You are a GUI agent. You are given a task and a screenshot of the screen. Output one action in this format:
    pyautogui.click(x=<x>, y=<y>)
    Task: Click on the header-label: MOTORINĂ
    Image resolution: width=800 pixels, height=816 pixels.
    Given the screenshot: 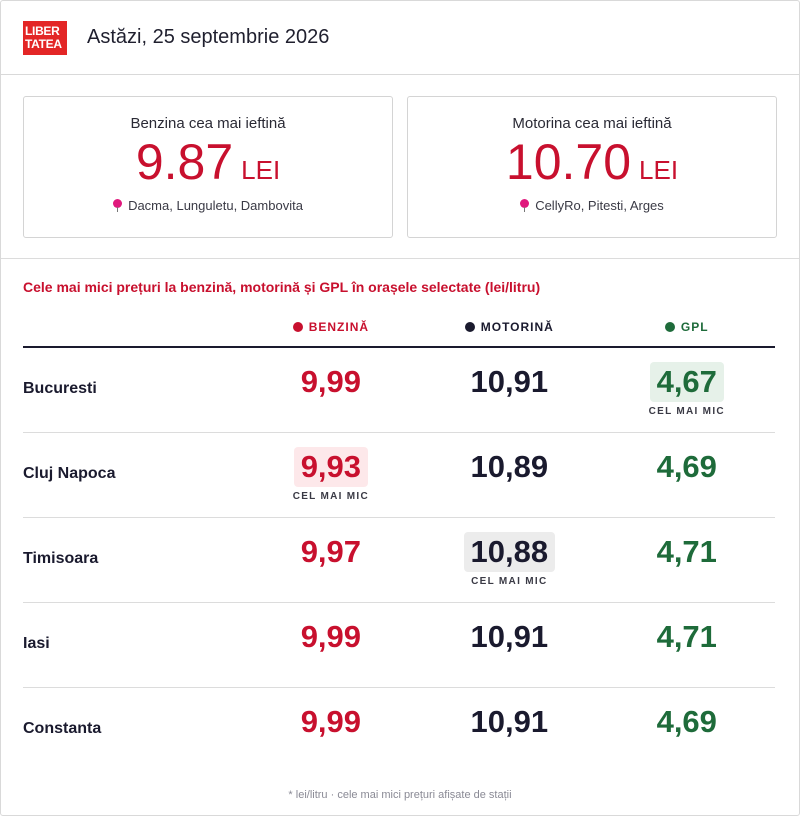 What is the action you would take?
    pyautogui.click(x=517, y=327)
    